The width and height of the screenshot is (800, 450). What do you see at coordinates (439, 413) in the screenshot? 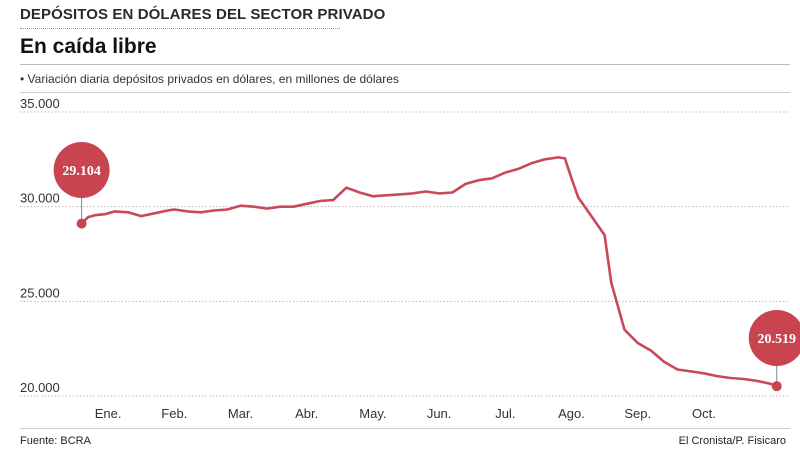
I see `x-tick-label: Jun.` at bounding box center [439, 413].